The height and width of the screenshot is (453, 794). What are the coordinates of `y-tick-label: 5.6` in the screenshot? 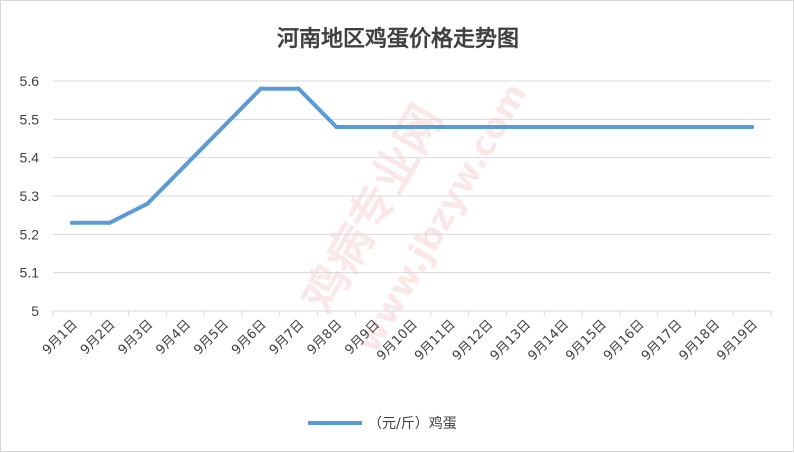 It's located at (30, 81).